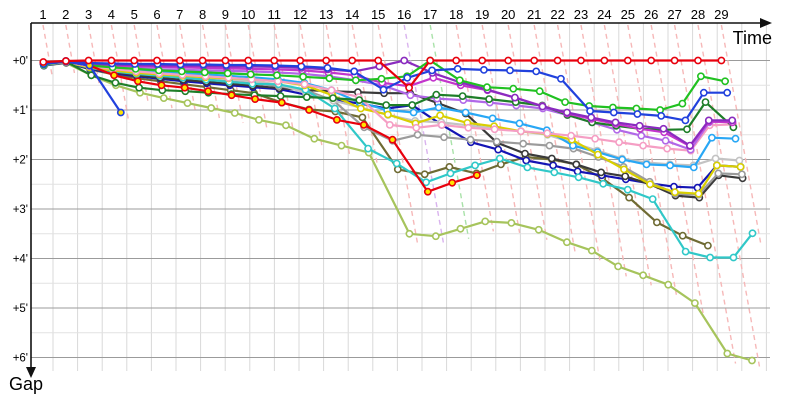 Image resolution: width=800 pixels, height=400 pixels. I want to click on x-tick-label-23: 23, so click(581, 14).